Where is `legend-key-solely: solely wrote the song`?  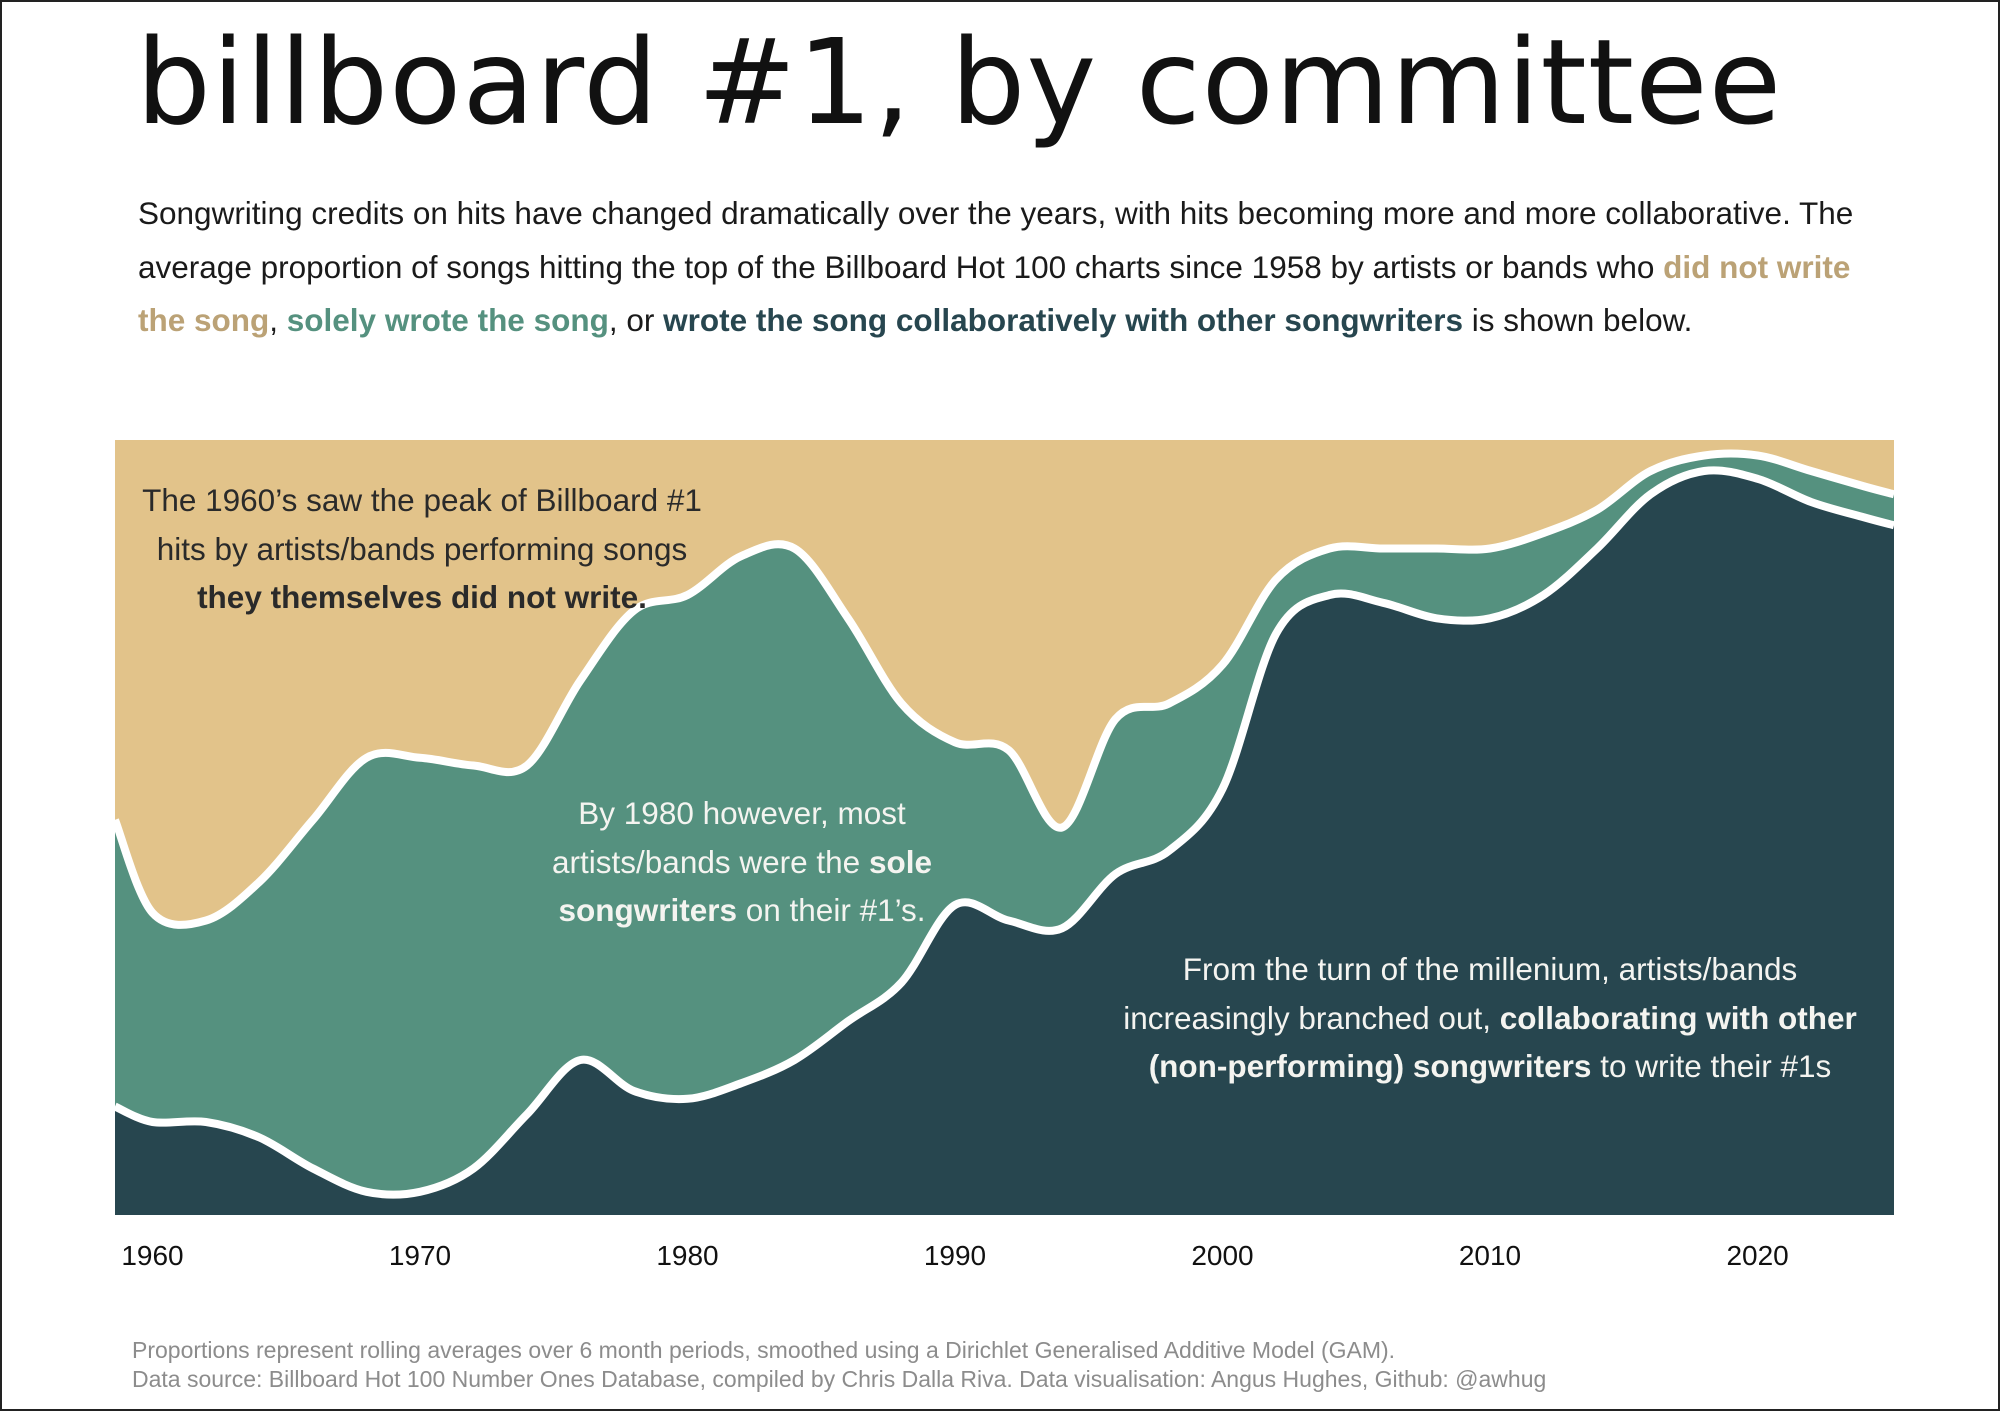 legend-key-solely: solely wrote the song is located at coordinates (447, 320).